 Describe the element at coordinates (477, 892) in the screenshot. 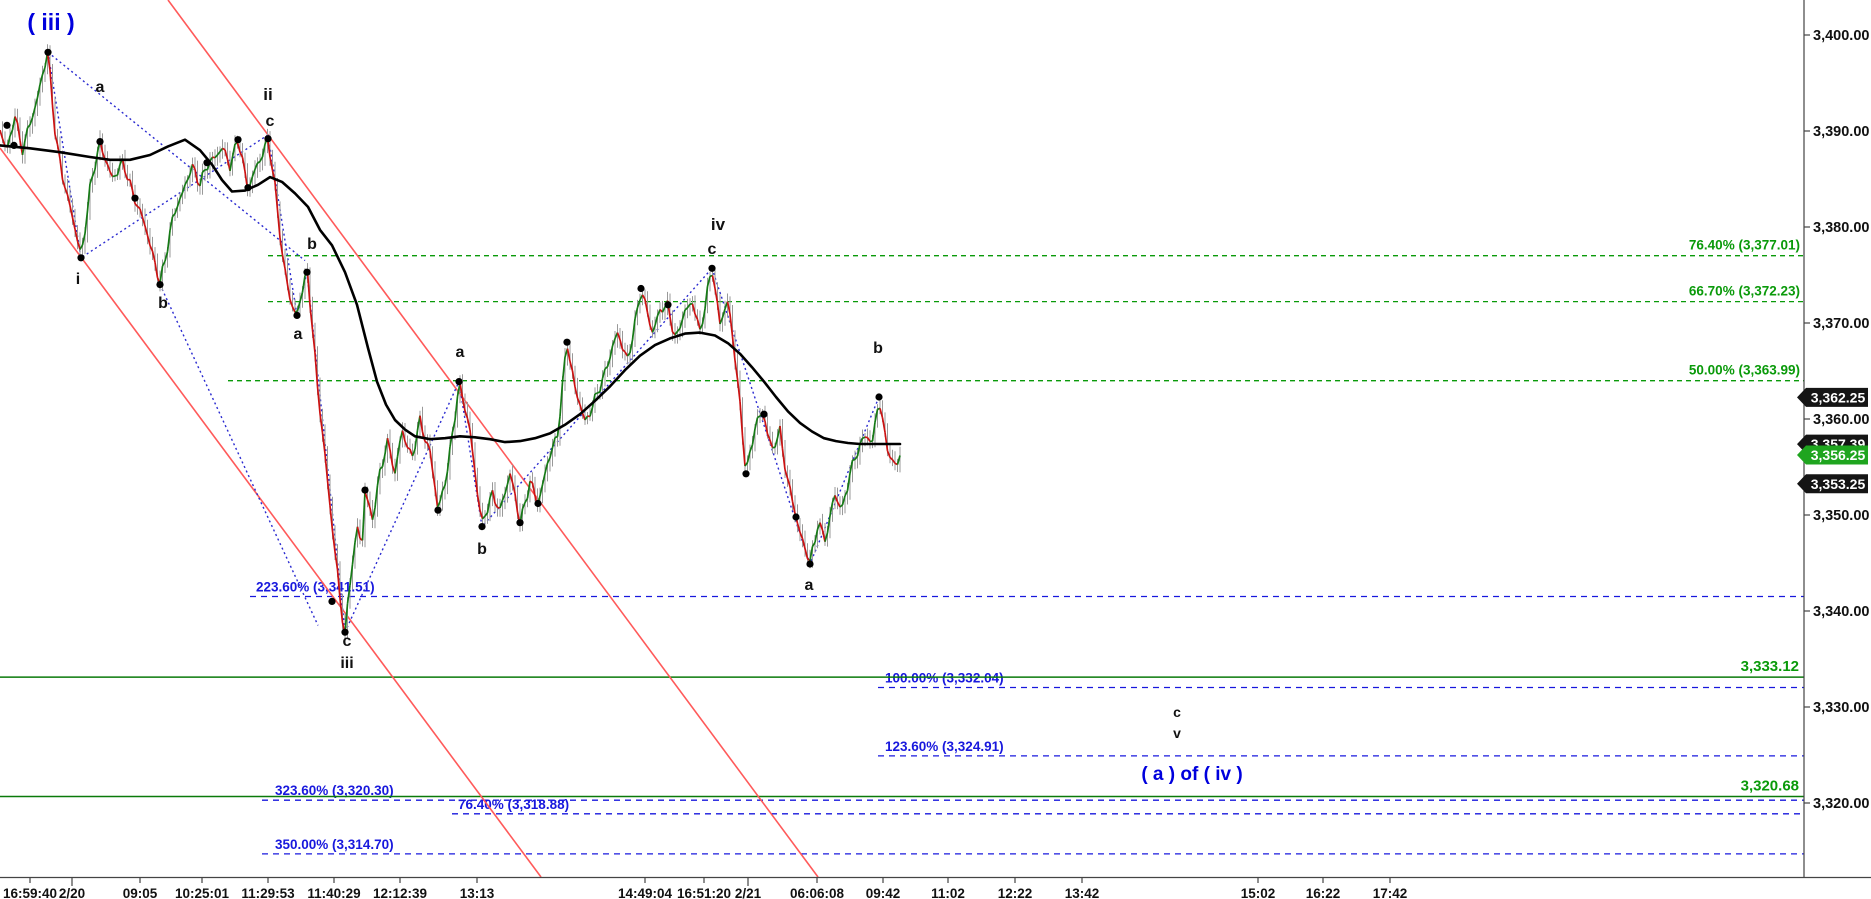

I see `svg-text: 13:13` at that location.